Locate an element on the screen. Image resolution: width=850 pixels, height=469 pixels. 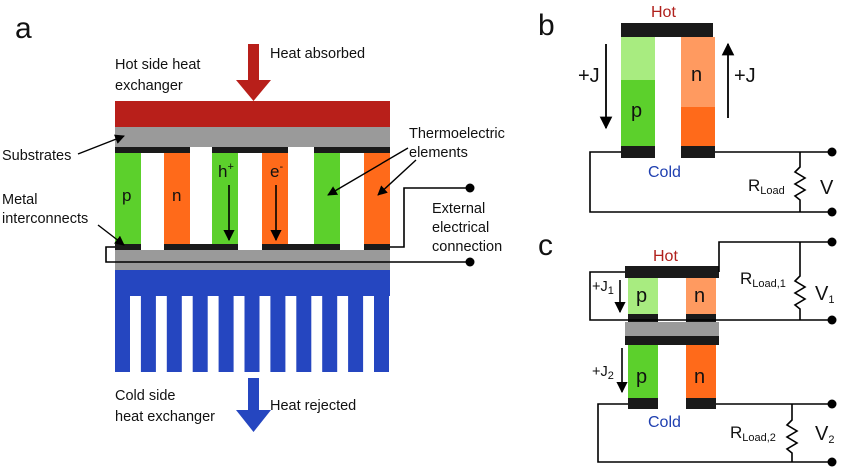
hot-exchanger-label-1: Hot side heat is located at coordinates (157, 65).